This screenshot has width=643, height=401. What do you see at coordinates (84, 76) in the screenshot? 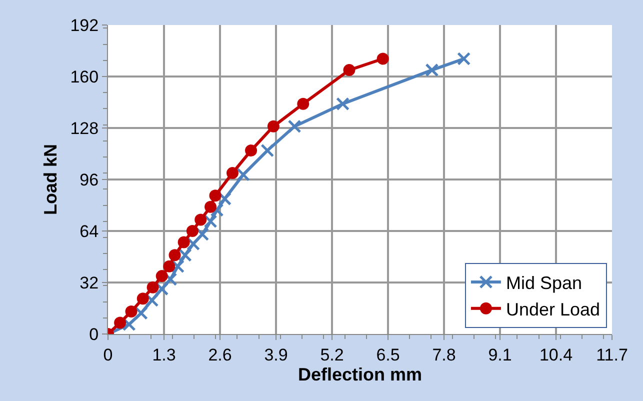
I see `y-tick-label: 160` at bounding box center [84, 76].